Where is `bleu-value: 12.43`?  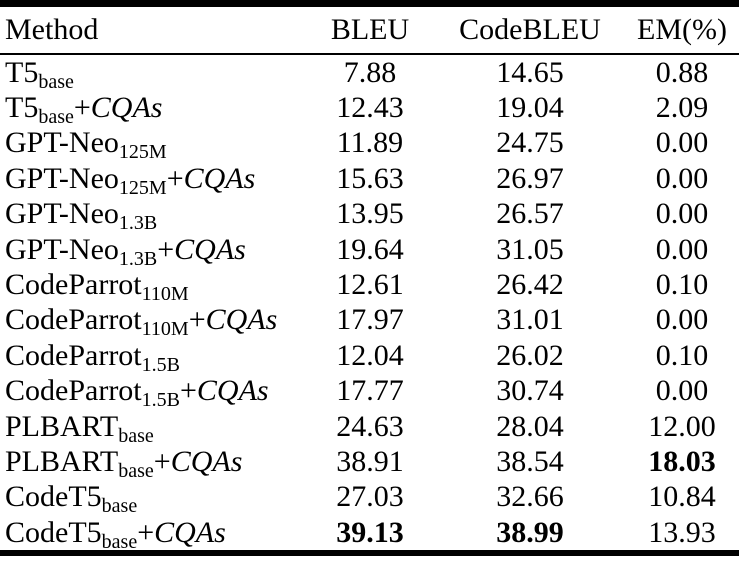 bleu-value: 12.43 is located at coordinates (370, 108).